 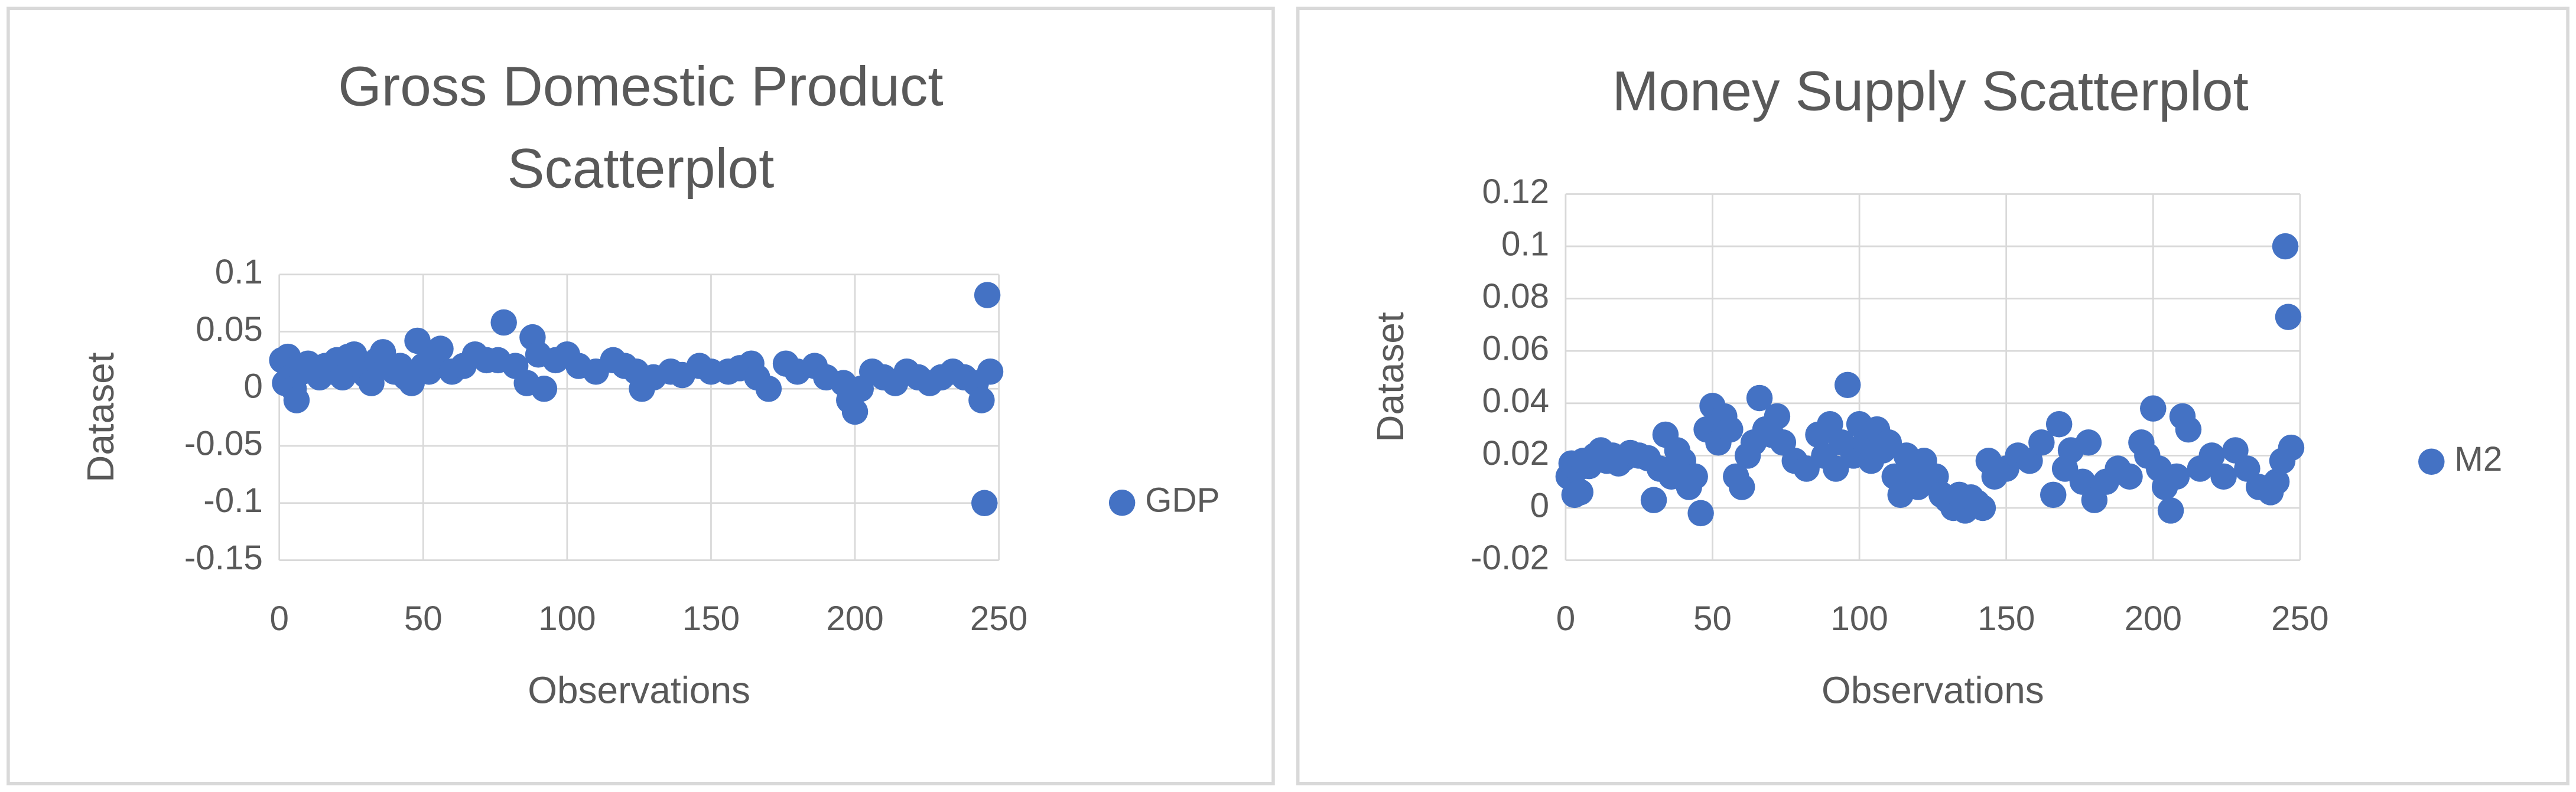 I want to click on chart-title: Gross Domestic Product Scatterplot, so click(x=640, y=127).